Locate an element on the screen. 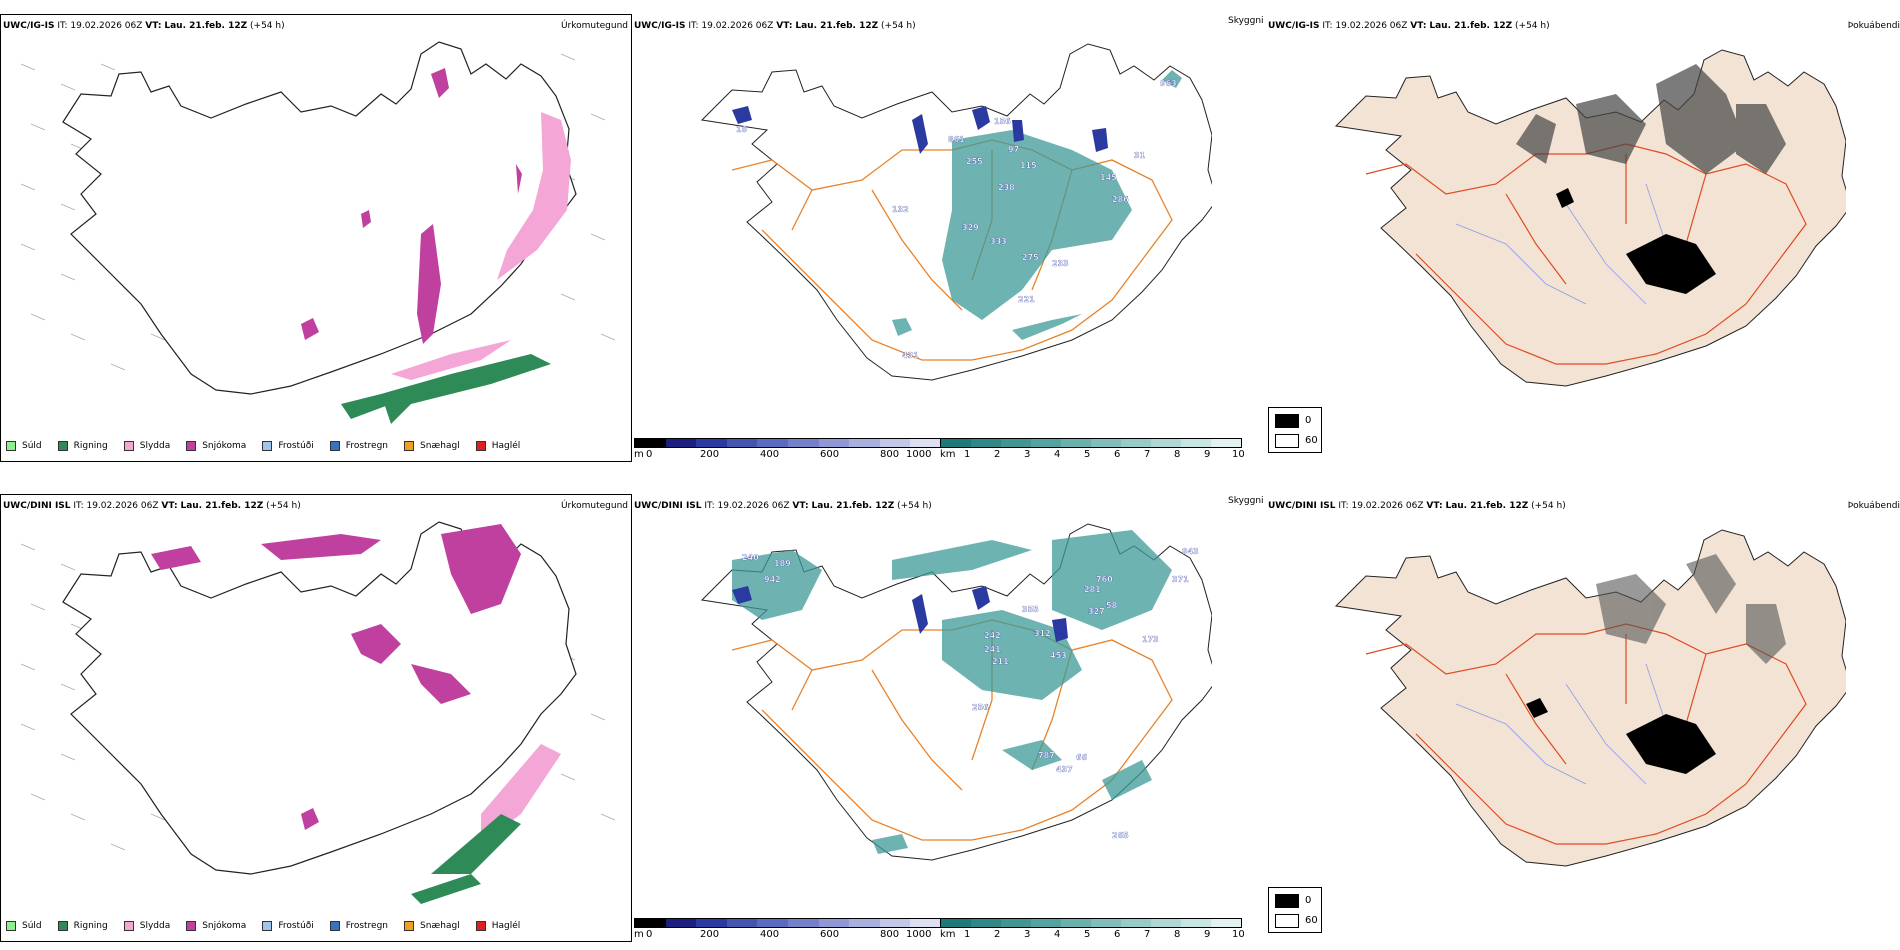  colorbar-tick: 4 is located at coordinates (1057, 934).